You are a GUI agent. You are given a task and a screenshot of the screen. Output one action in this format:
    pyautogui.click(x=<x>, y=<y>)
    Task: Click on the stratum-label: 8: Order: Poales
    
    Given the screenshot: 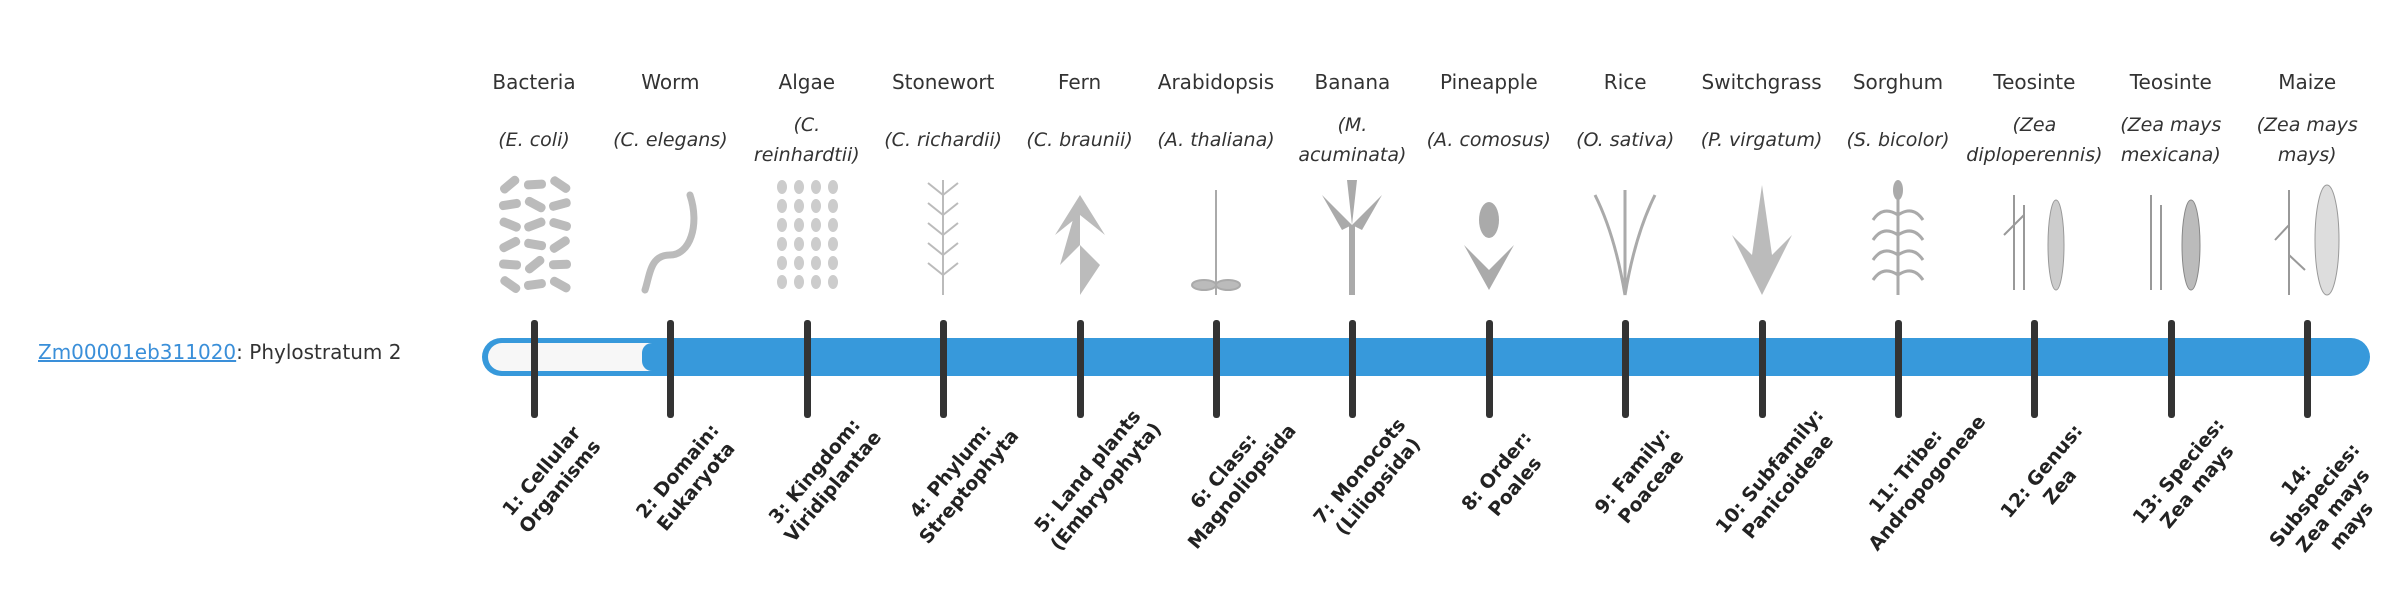 What is the action you would take?
    pyautogui.click(x=1502, y=474)
    